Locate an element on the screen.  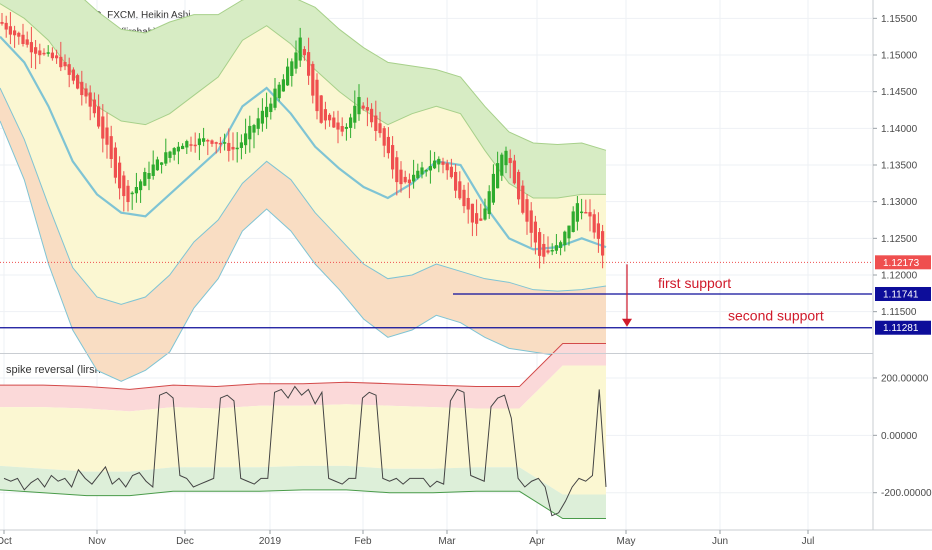
price-tick-label: 1.15000 is located at coordinates (899, 56).